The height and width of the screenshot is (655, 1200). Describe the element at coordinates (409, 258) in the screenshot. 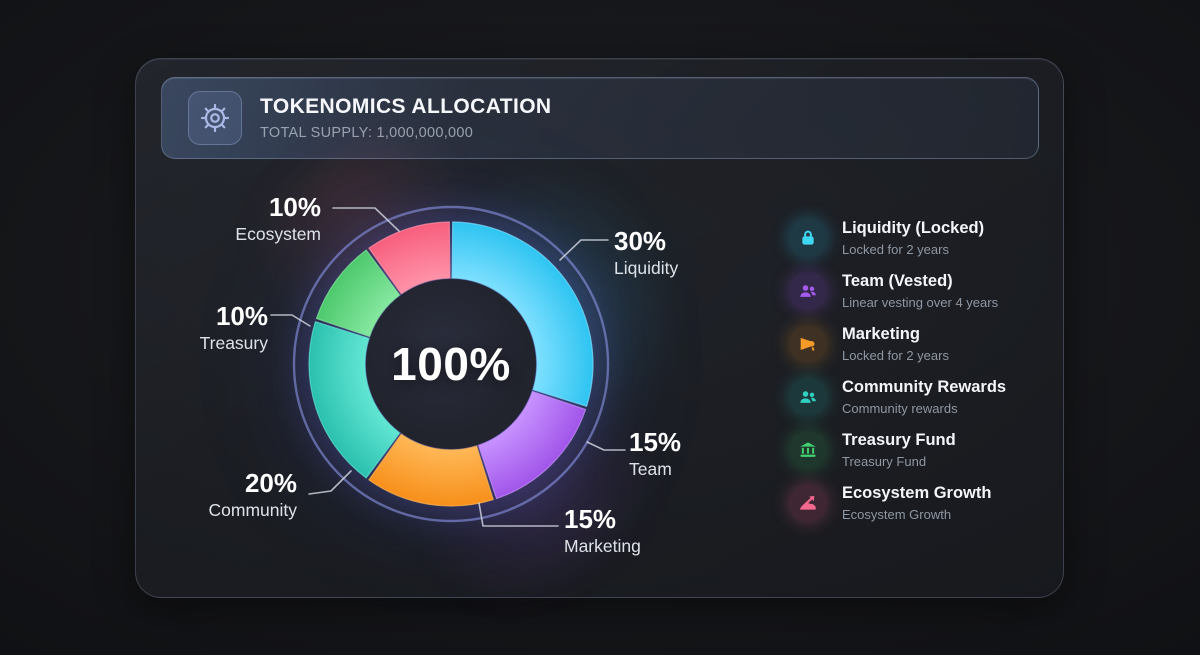

I see `donut-slice-ecosystem` at that location.